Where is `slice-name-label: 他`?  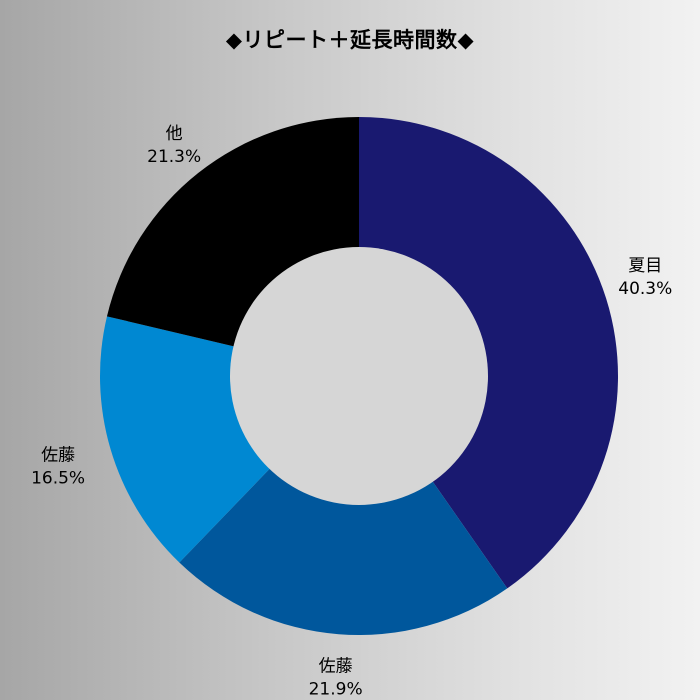
slice-name-label: 他 is located at coordinates (174, 134).